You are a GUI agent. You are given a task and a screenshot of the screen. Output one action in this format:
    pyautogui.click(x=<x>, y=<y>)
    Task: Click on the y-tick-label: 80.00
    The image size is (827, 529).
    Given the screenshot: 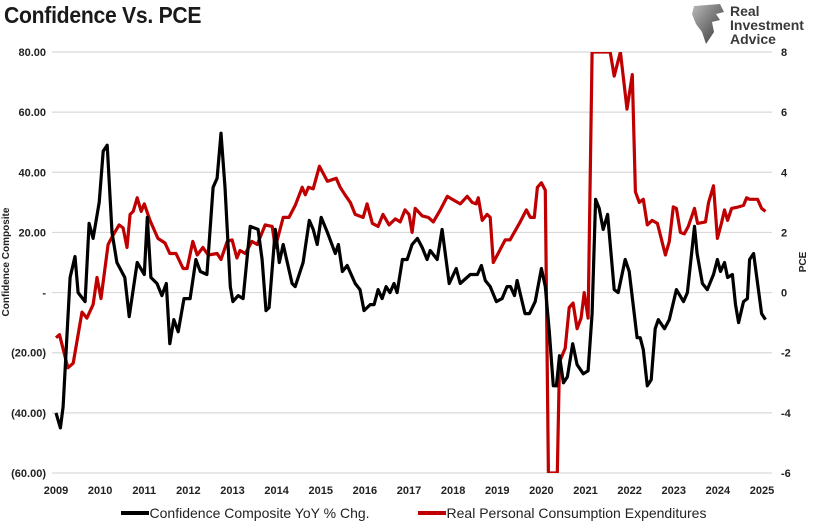 What is the action you would take?
    pyautogui.click(x=32, y=53)
    